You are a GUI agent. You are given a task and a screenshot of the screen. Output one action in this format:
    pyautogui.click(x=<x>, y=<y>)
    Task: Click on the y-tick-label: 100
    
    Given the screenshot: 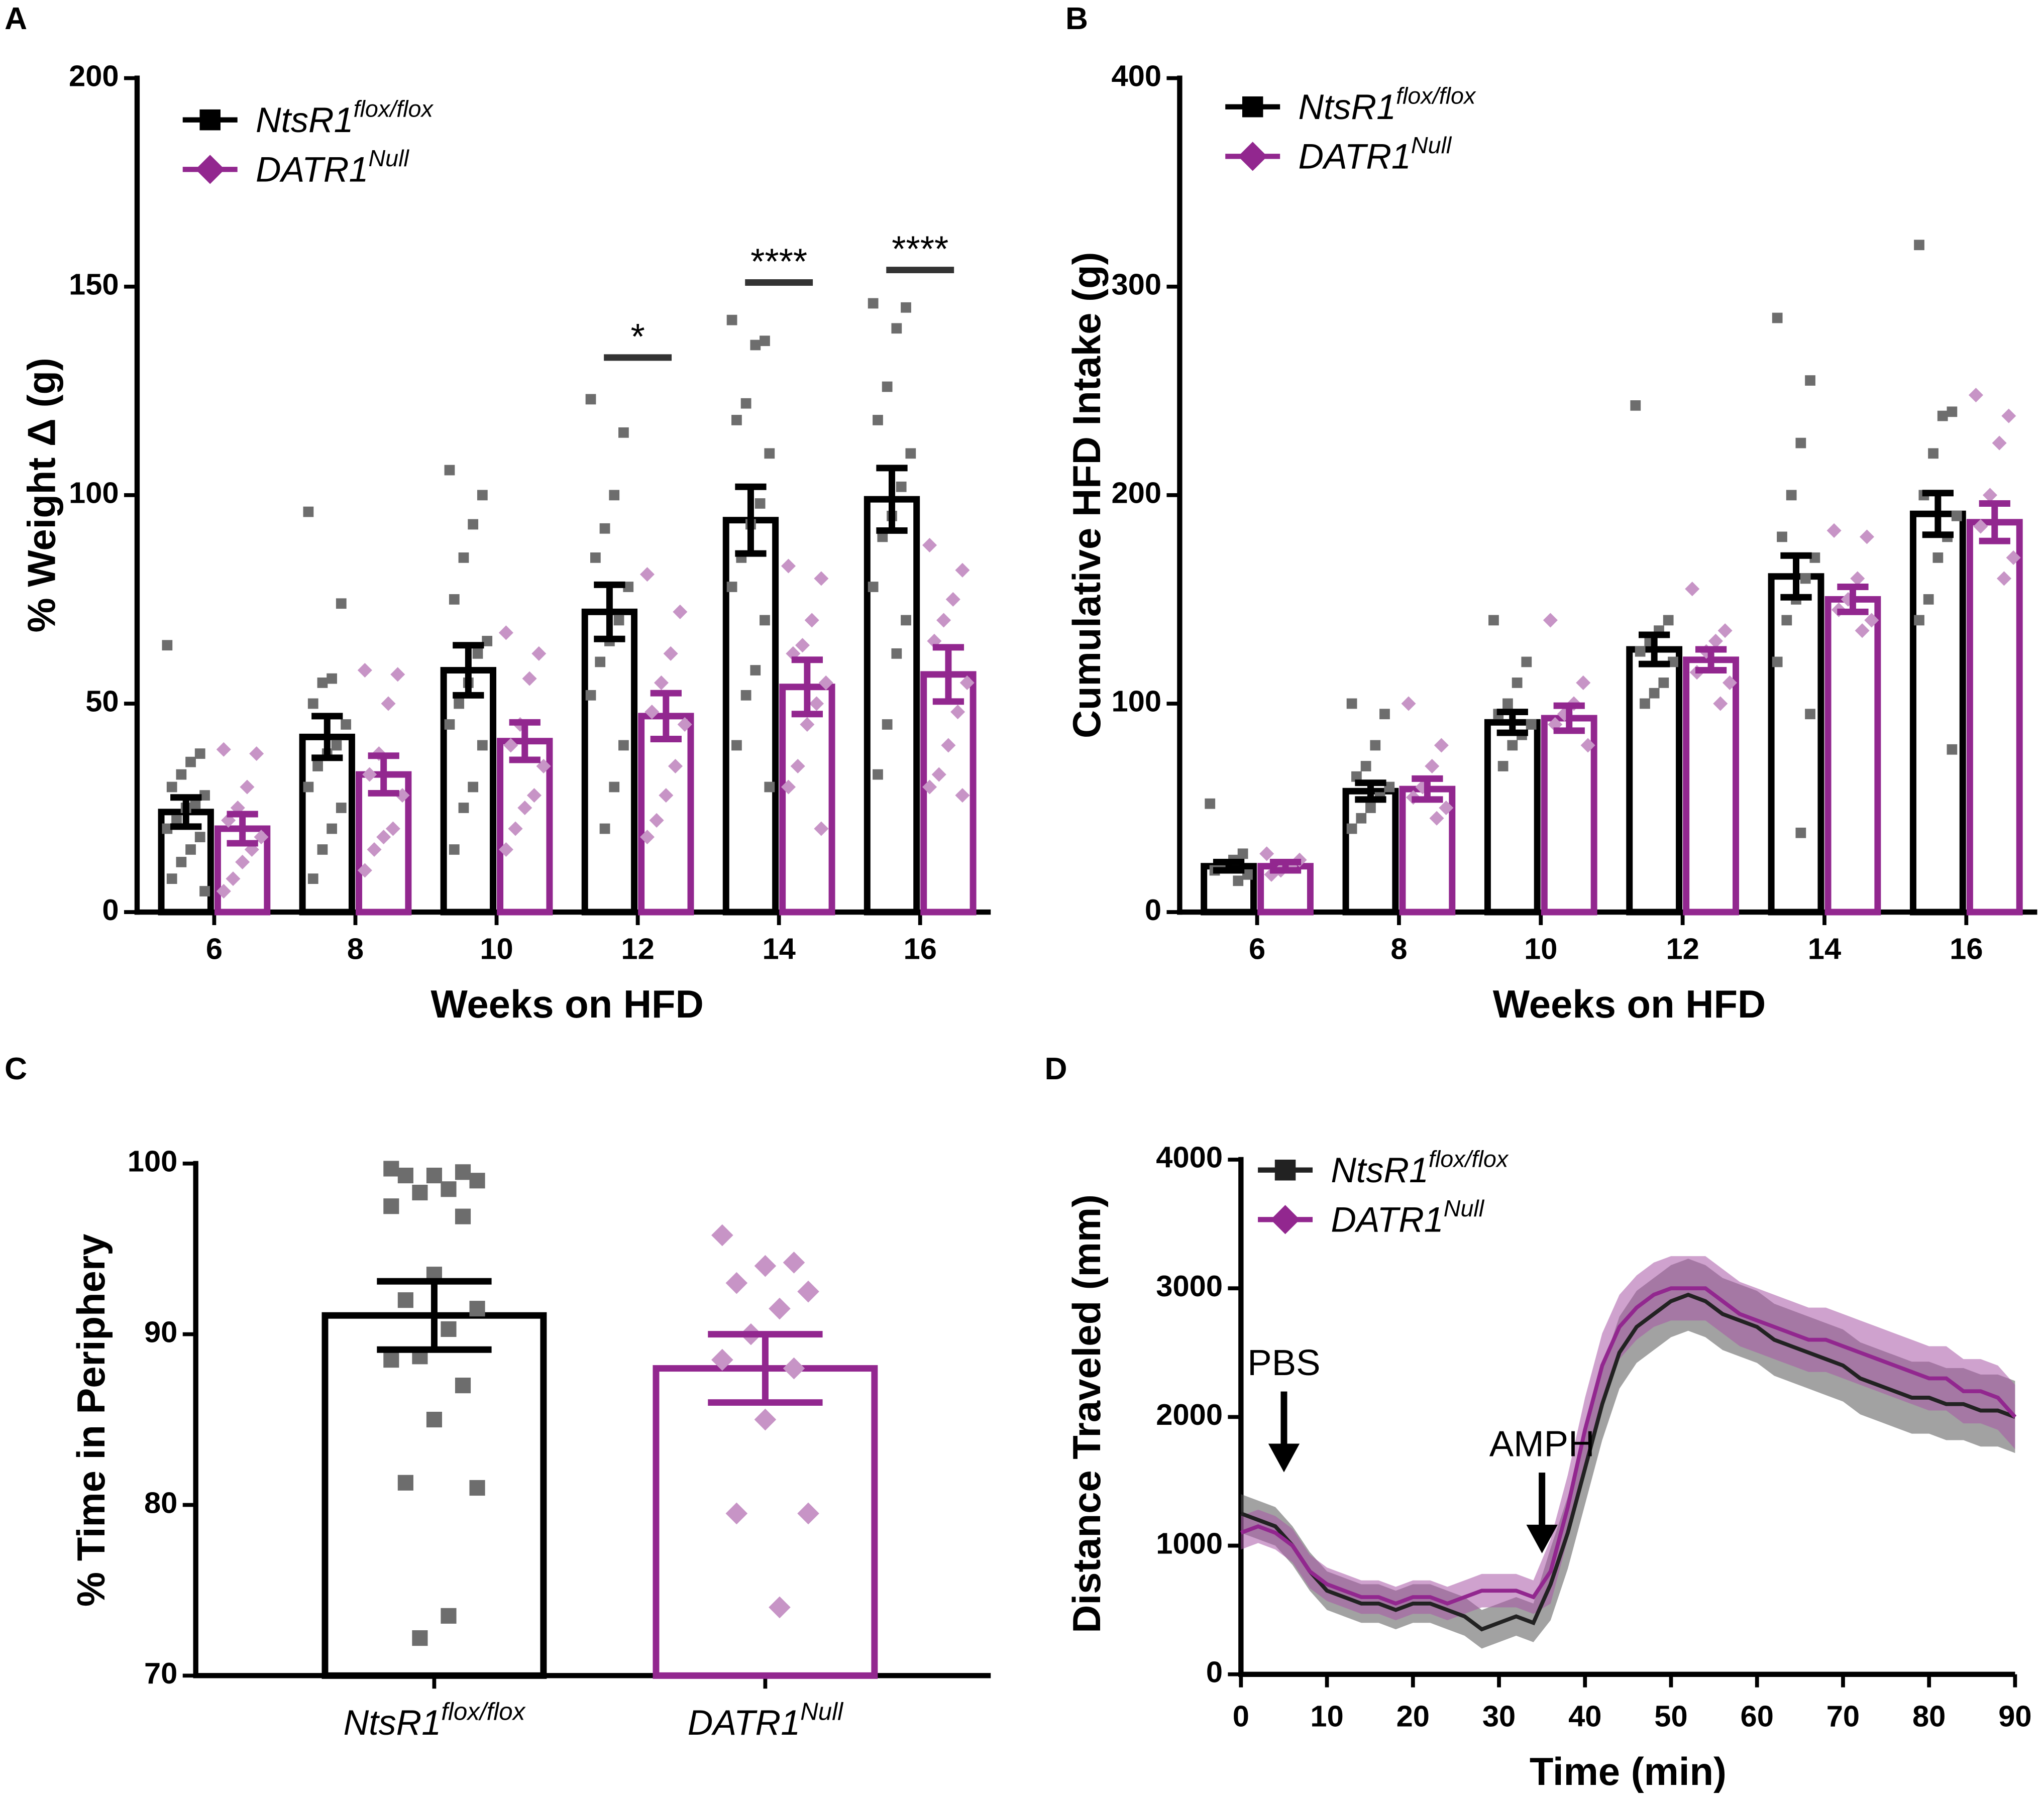 What is the action you would take?
    pyautogui.click(x=153, y=1161)
    